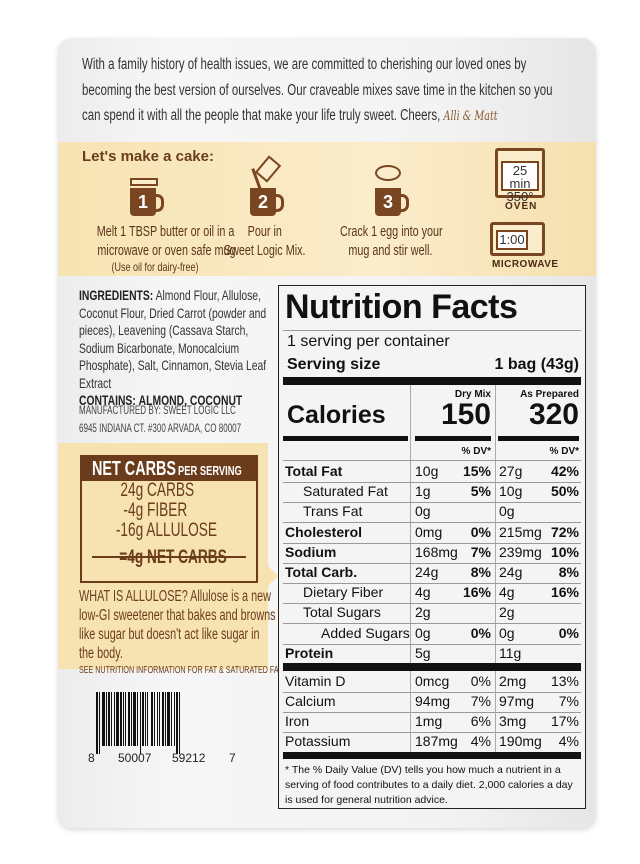 The height and width of the screenshot is (864, 640). Describe the element at coordinates (265, 250) in the screenshot. I see `step-line: Sweet Logic Mix.` at that location.